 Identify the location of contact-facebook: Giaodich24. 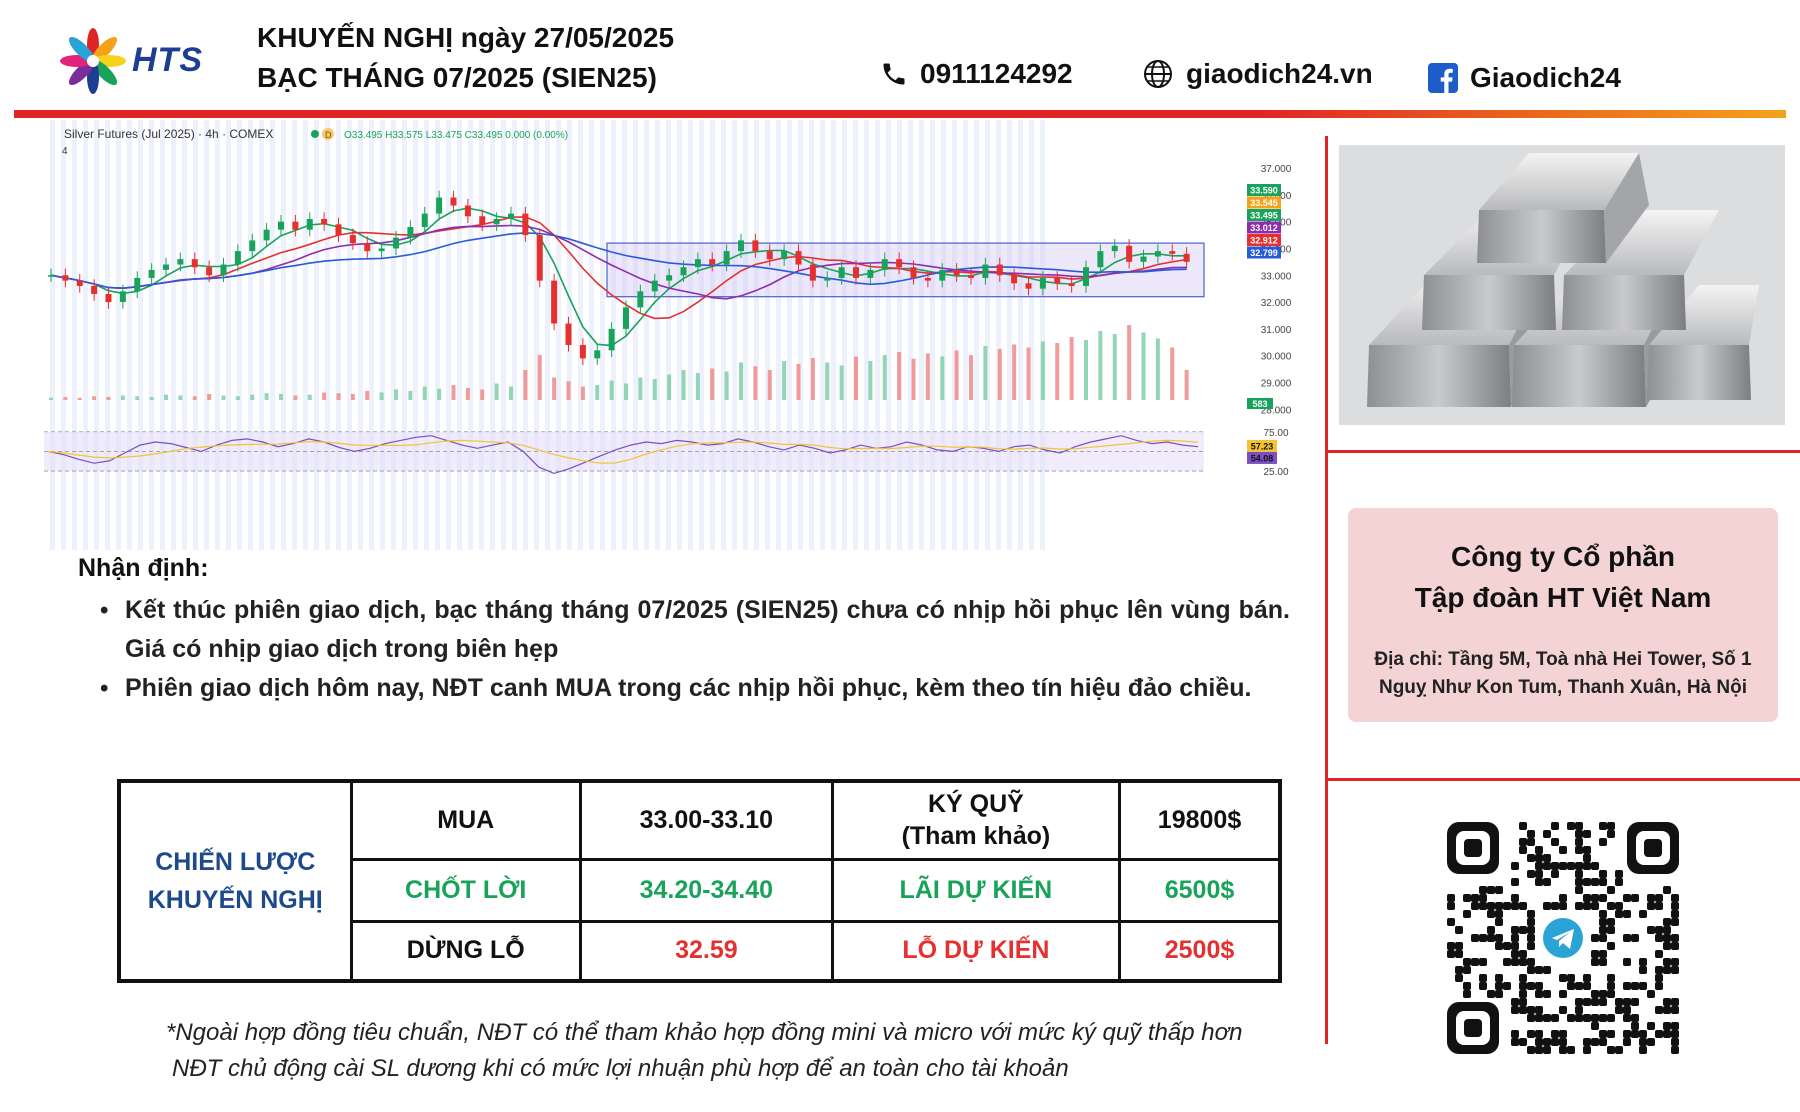
(1524, 78).